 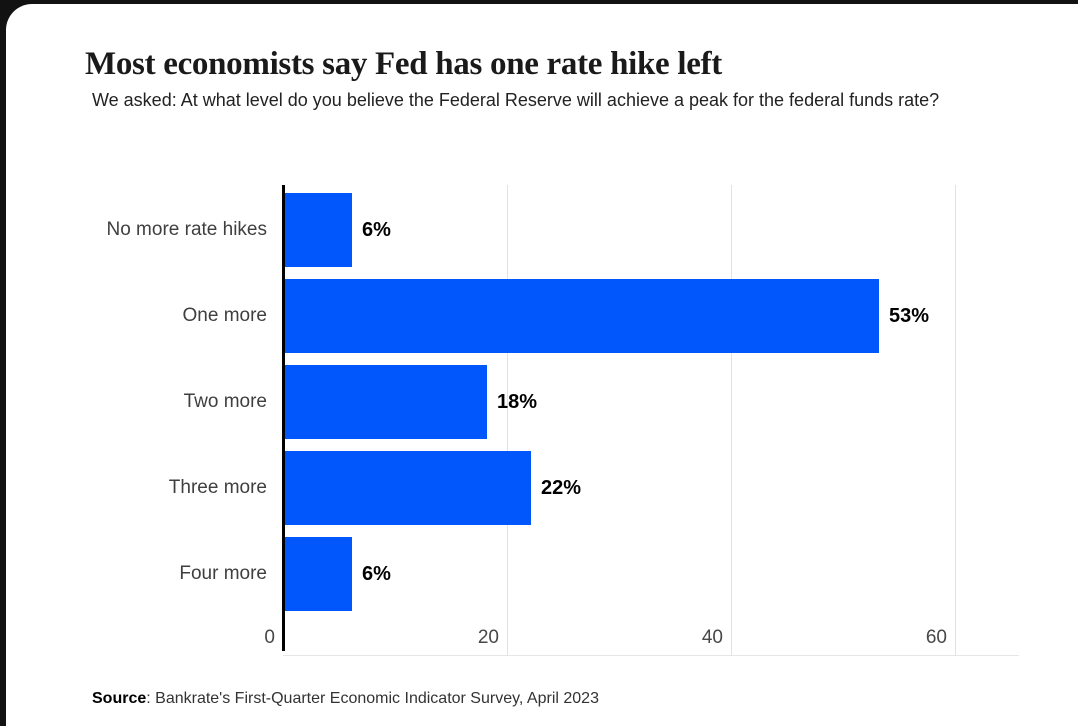 What do you see at coordinates (561, 487) in the screenshot?
I see `bar-value-label: 22%` at bounding box center [561, 487].